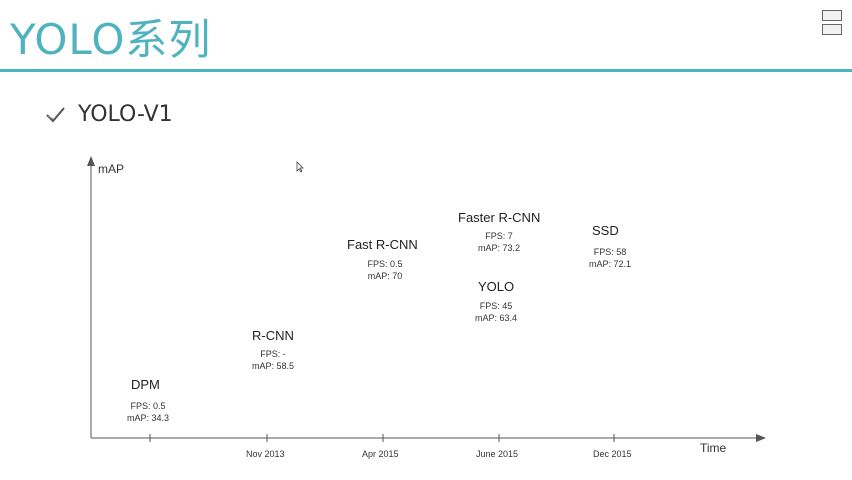  Describe the element at coordinates (833, 23) in the screenshot. I see `window-corner-icon` at that location.